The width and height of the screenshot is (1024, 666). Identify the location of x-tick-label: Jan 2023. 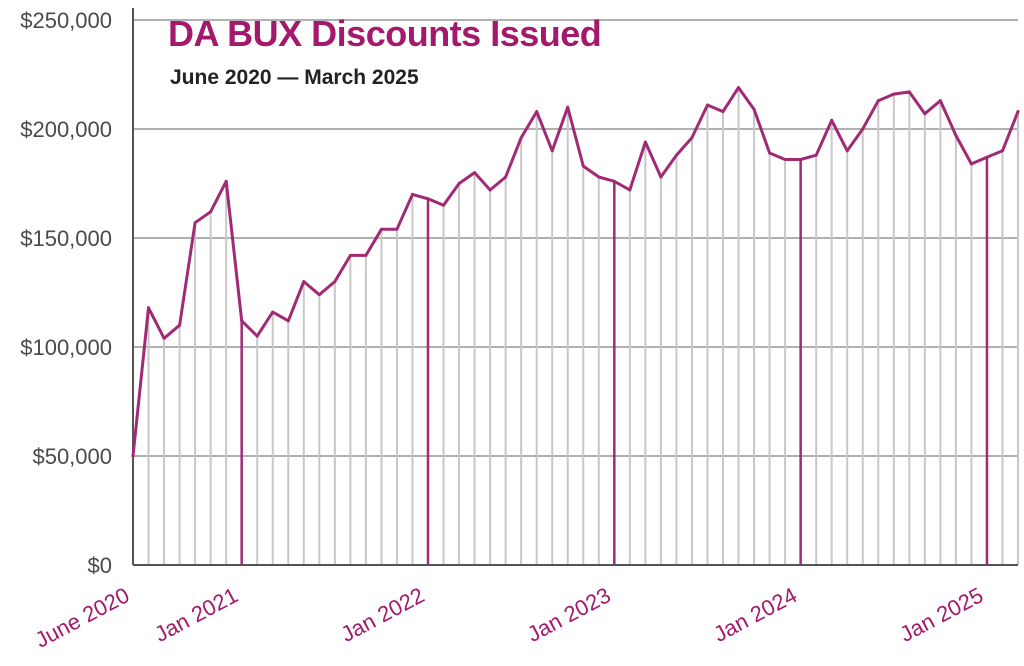
(569, 614).